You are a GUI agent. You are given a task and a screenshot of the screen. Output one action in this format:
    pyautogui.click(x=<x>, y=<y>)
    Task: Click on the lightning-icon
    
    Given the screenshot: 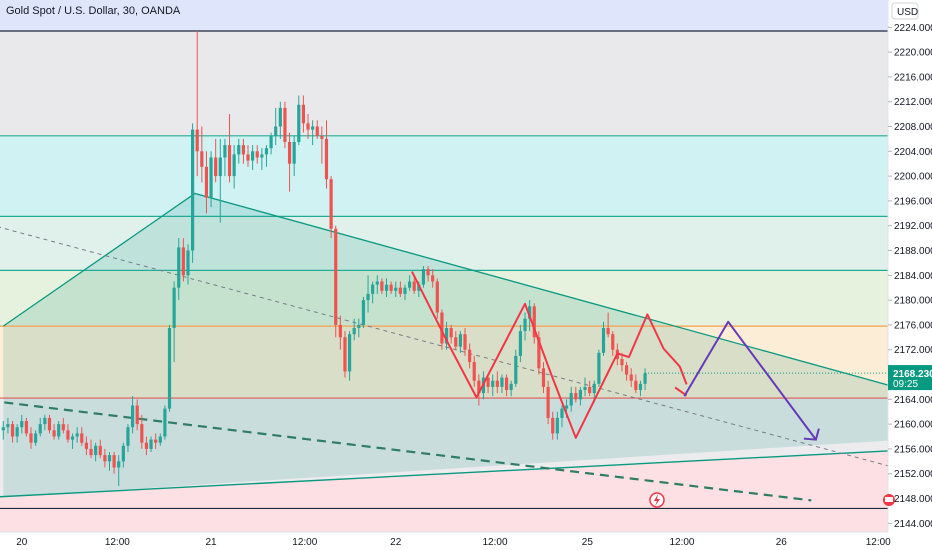 What is the action you would take?
    pyautogui.click(x=657, y=500)
    